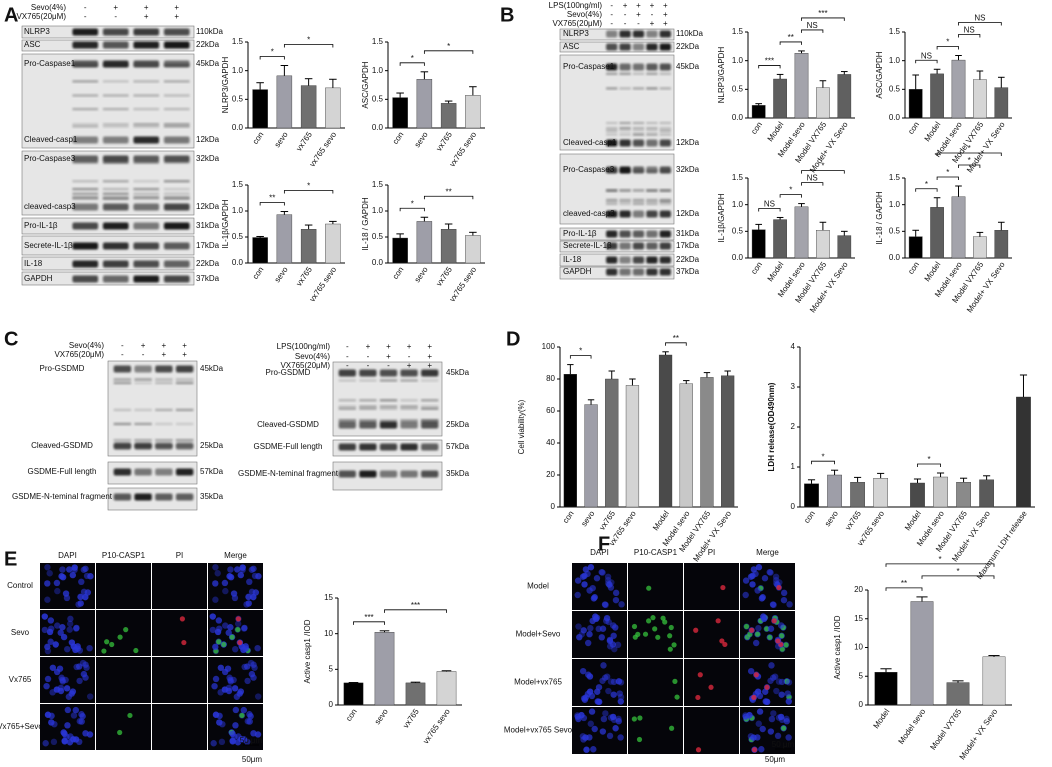 The height and width of the screenshot is (767, 1052). I want to click on band-label: ASC, so click(32, 44).